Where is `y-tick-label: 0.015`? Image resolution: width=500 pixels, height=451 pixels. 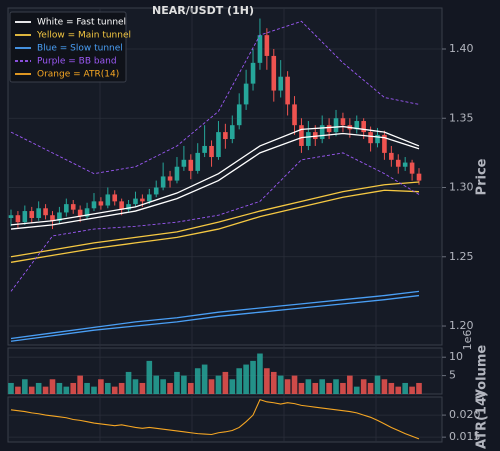 y-tick-label: 0.015 is located at coordinates (465, 436).